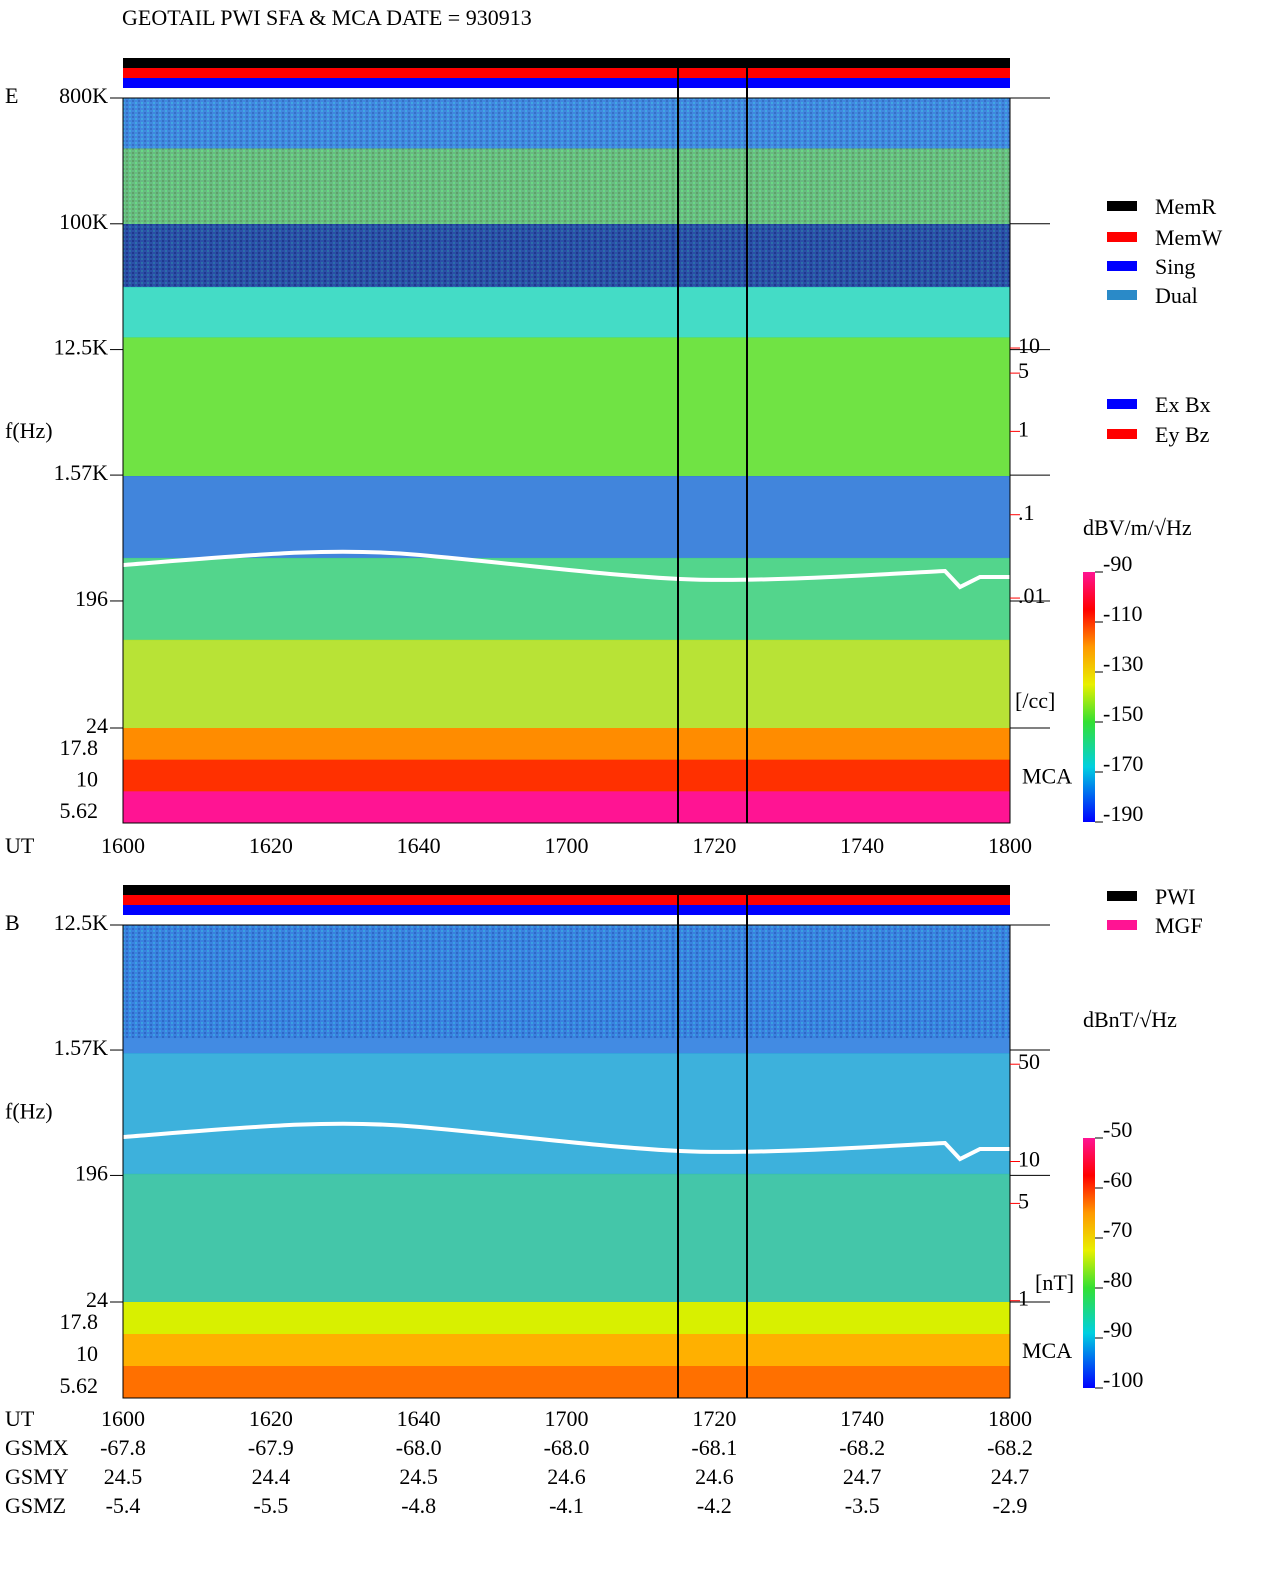  I want to click on panel-label: B, so click(12, 922).